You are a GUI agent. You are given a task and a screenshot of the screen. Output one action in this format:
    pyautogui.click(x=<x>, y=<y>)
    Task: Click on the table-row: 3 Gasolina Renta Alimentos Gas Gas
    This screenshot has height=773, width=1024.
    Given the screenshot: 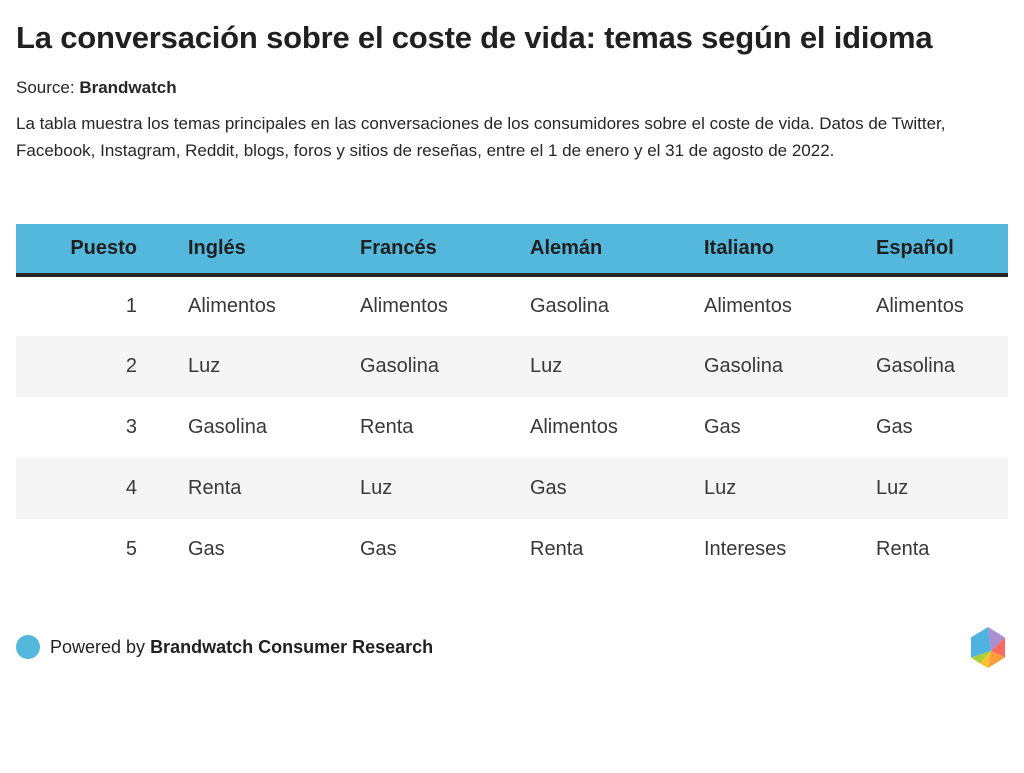 What is the action you would take?
    pyautogui.click(x=512, y=427)
    